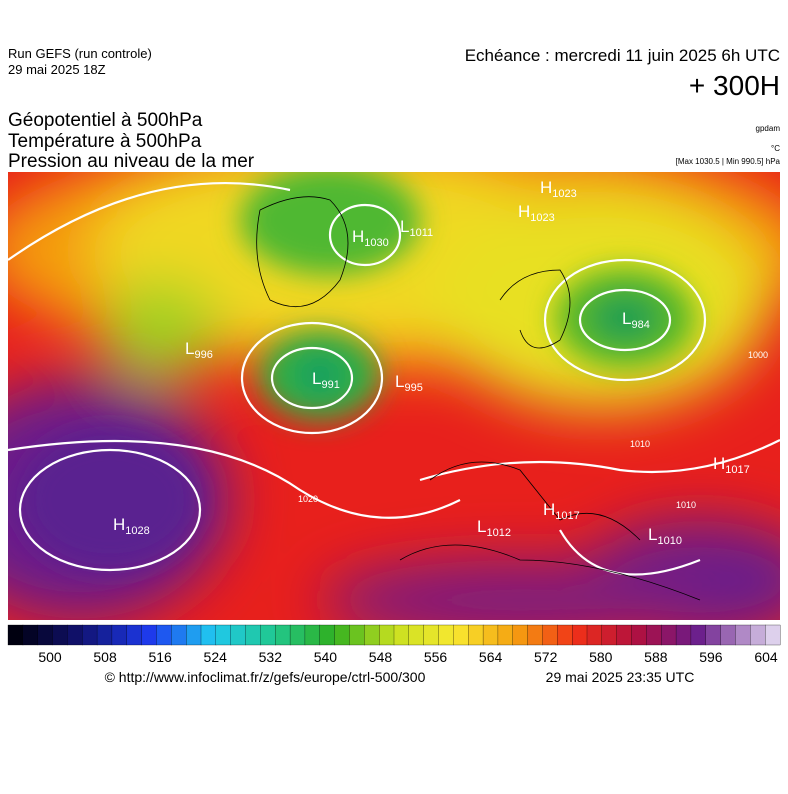  I want to click on isobar-label: 1000, so click(758, 355).